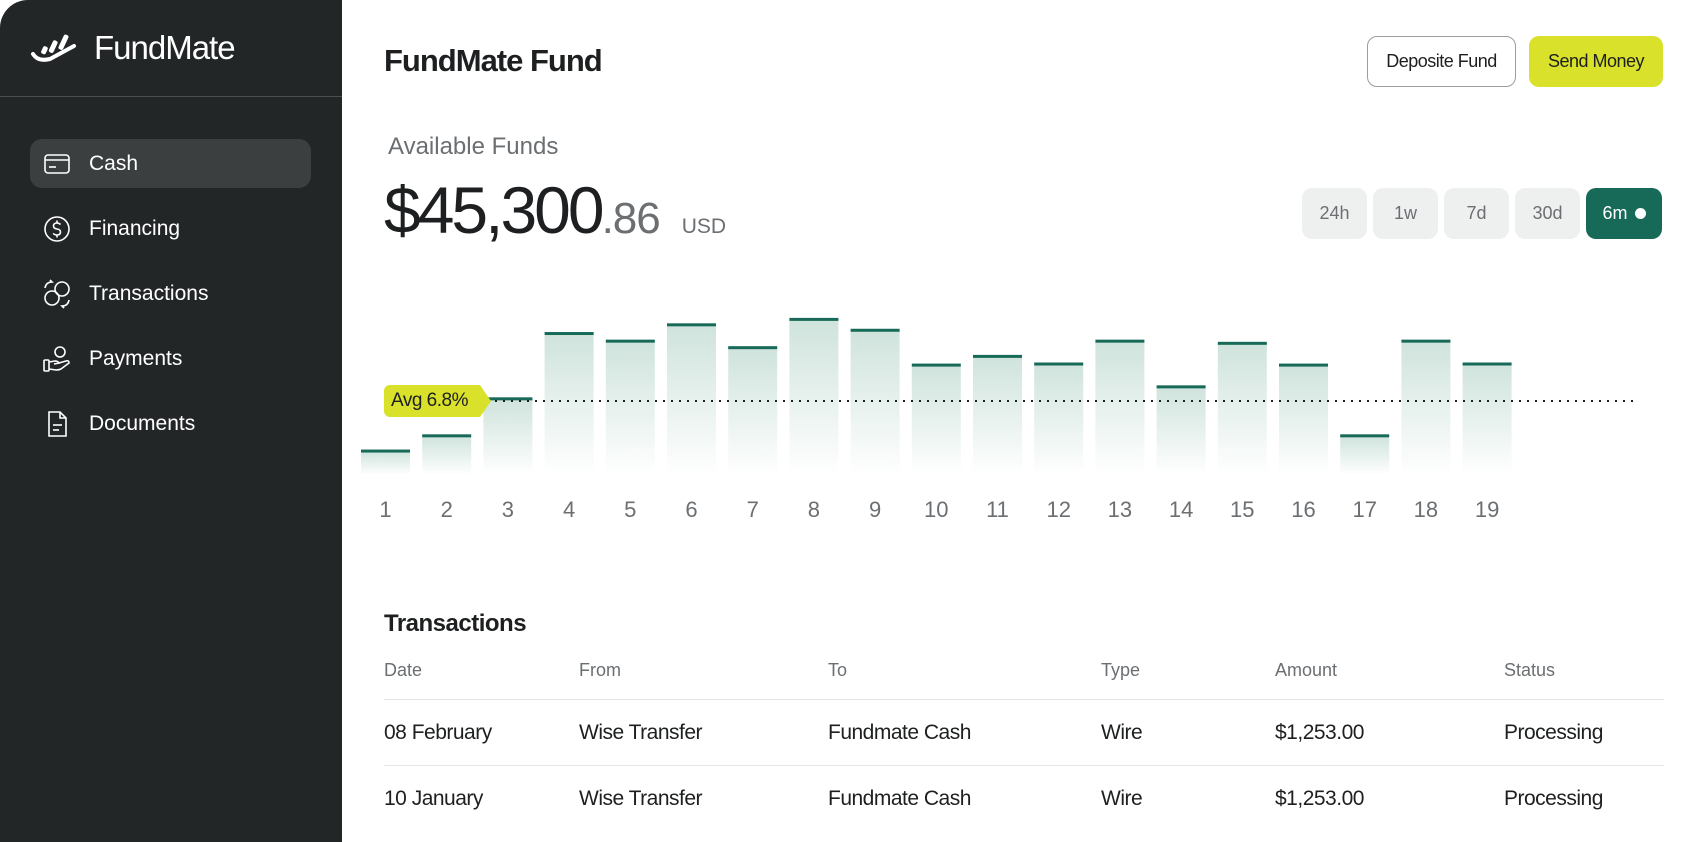 The width and height of the screenshot is (1692, 842). I want to click on brand-name: FundMate, so click(165, 47).